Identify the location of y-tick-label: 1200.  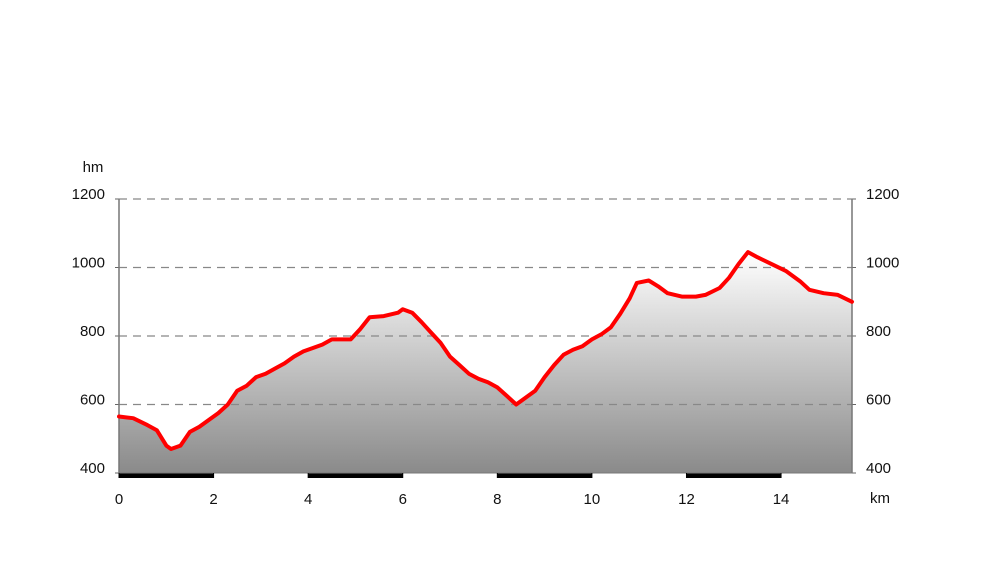
(88, 194).